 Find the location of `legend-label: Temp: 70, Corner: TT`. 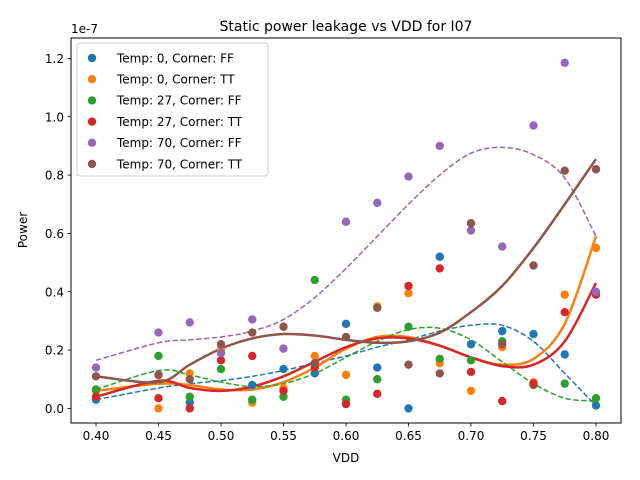

legend-label: Temp: 70, Corner: TT is located at coordinates (179, 164).